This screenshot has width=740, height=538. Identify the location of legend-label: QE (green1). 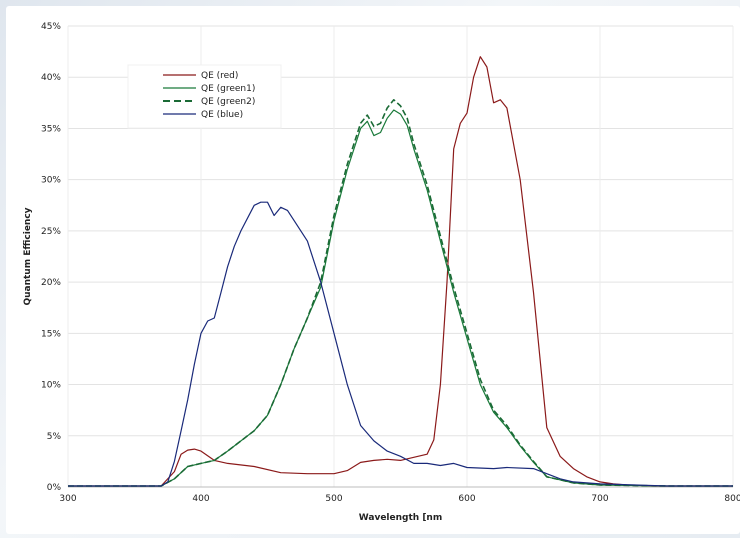
(228, 89).